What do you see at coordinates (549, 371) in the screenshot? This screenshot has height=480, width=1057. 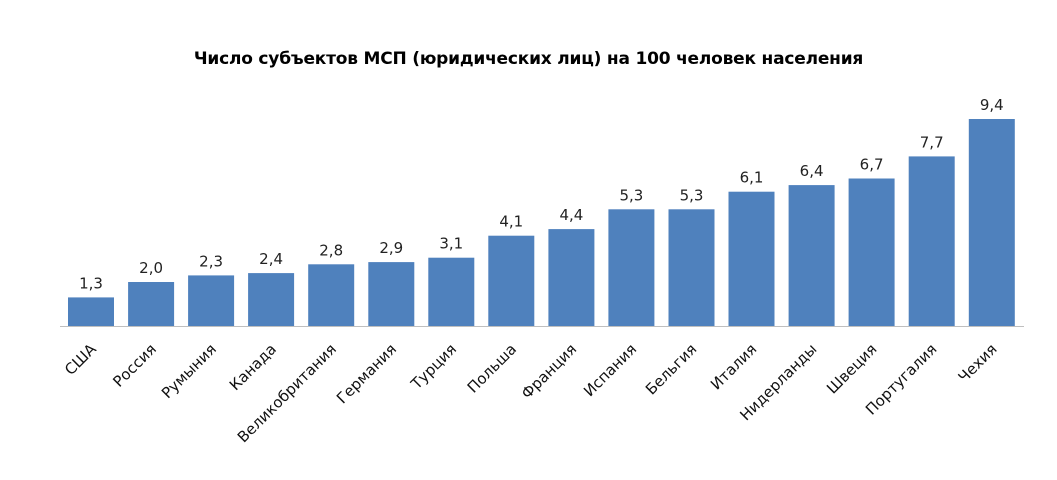 I see `category-label-8: Франция` at bounding box center [549, 371].